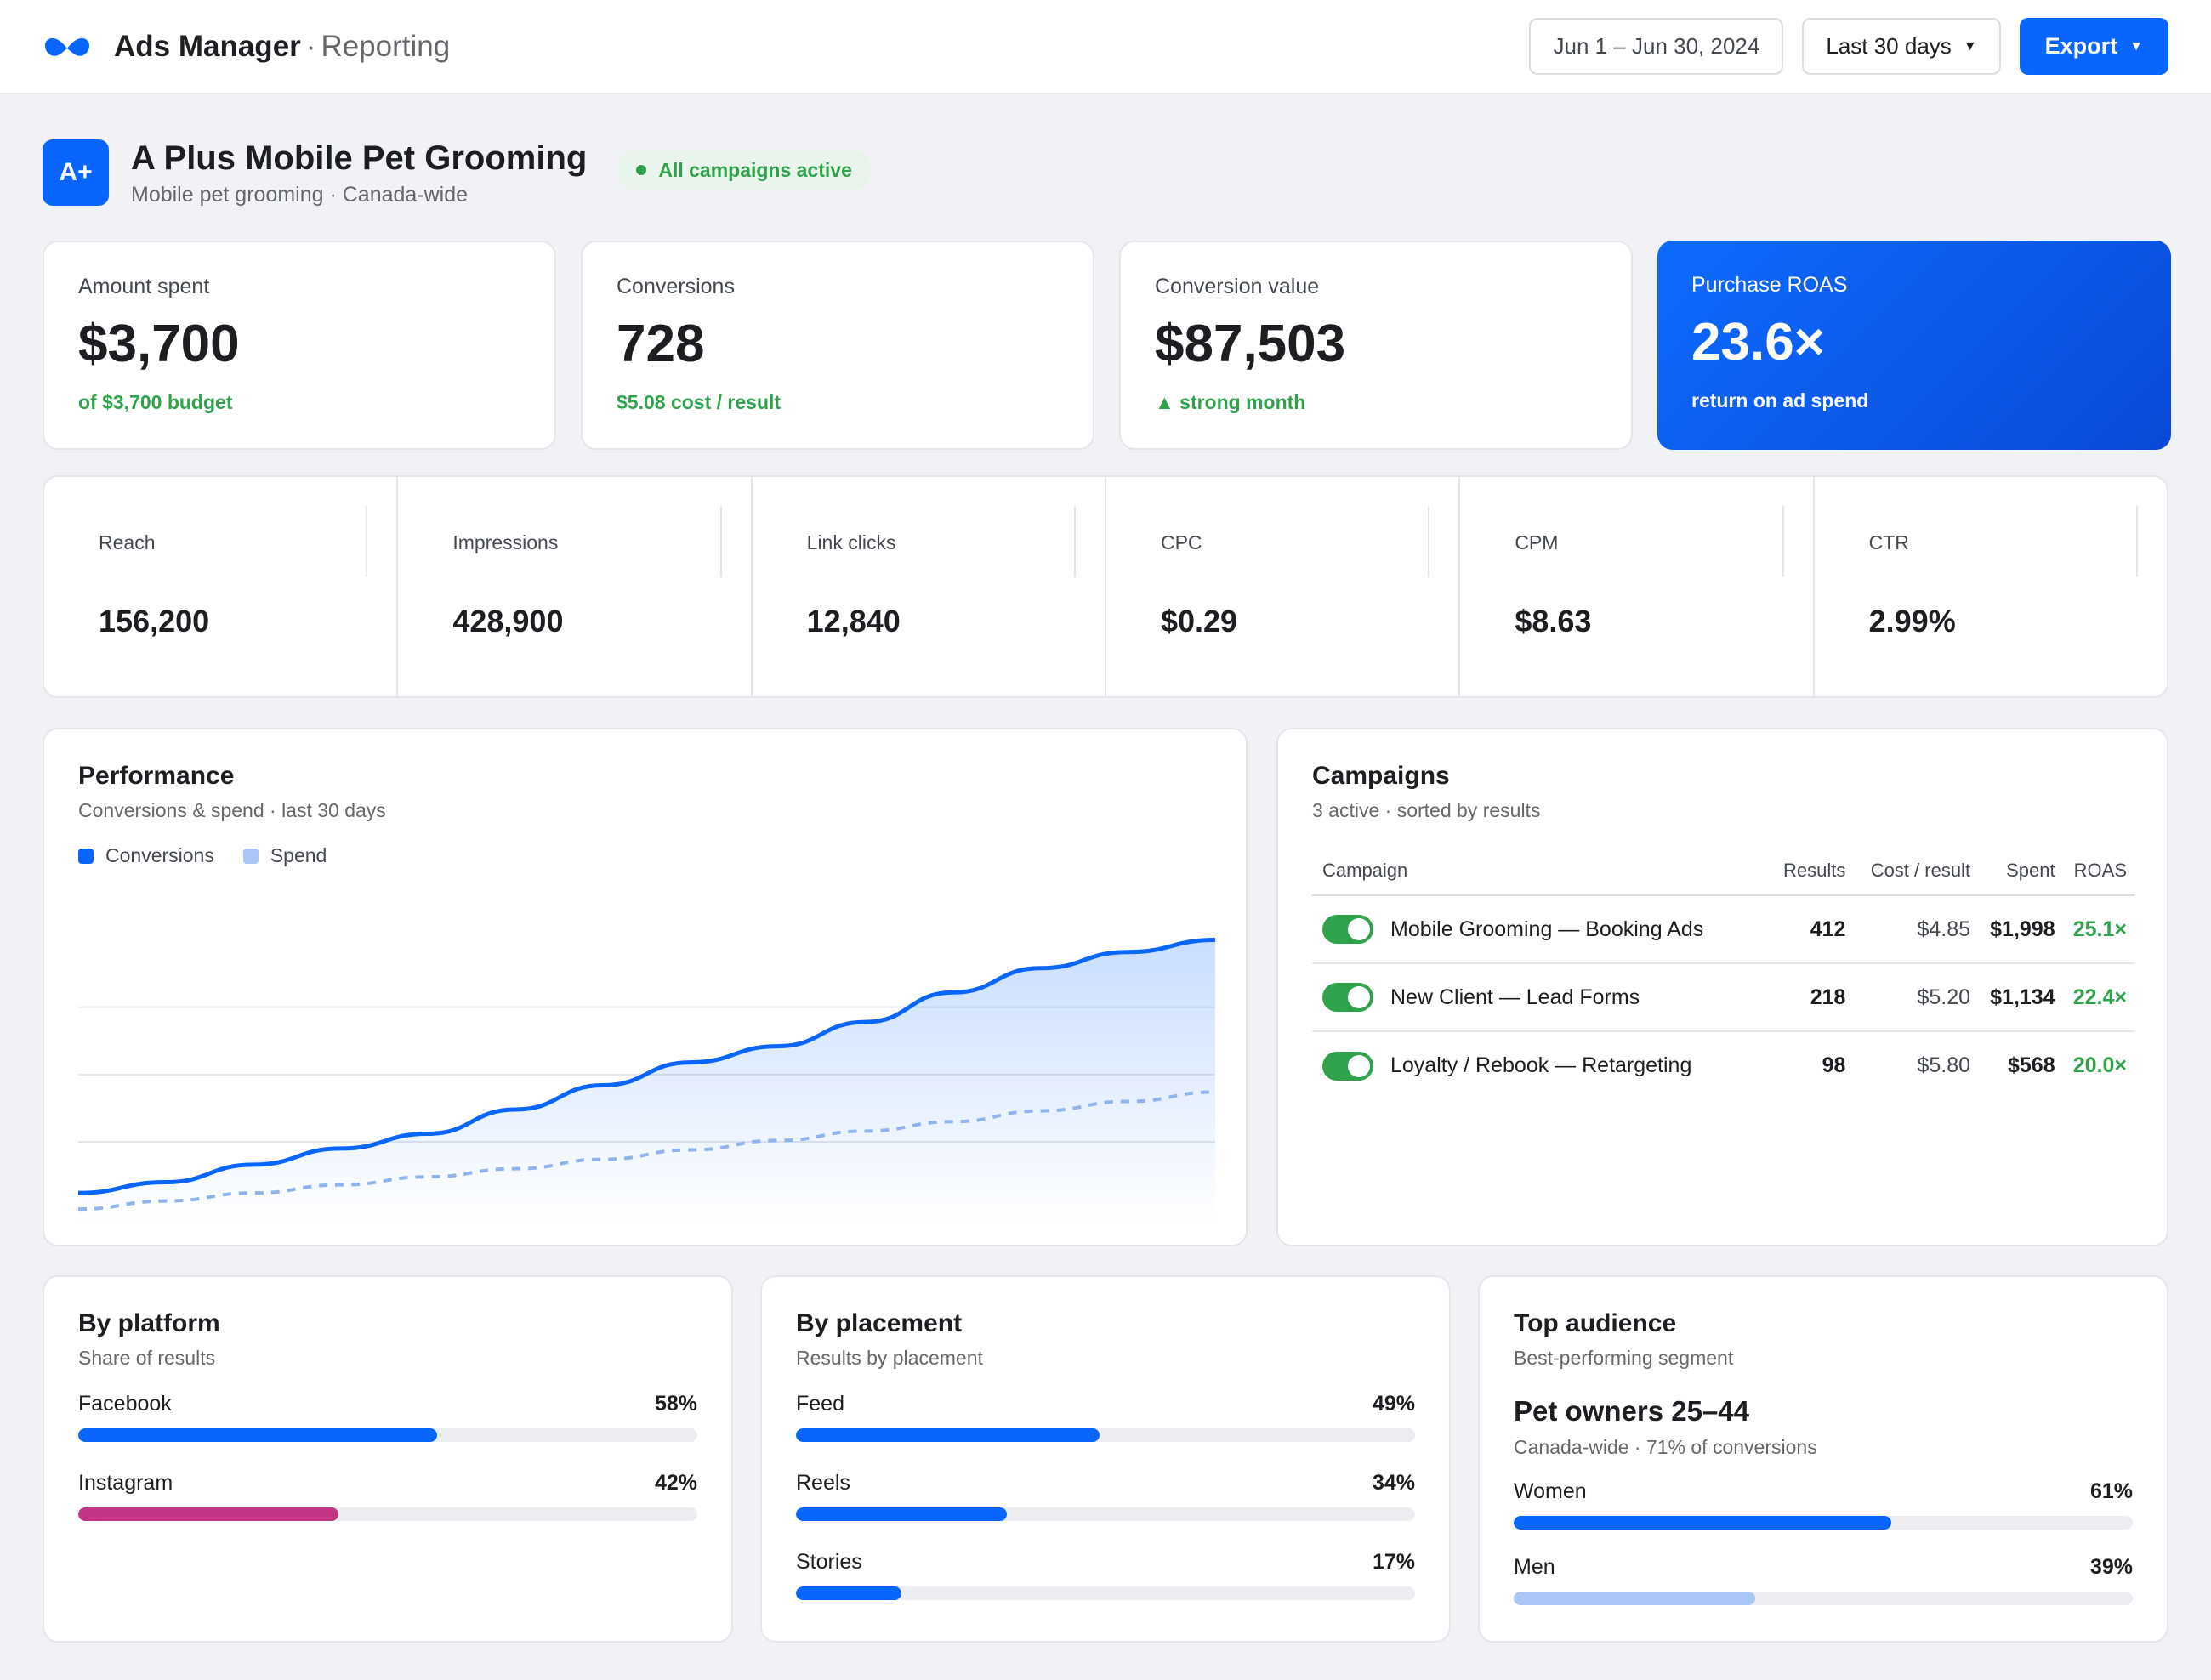 Image resolution: width=2211 pixels, height=1680 pixels. I want to click on campaign-name: Mobile Grooming — Booking Ads, so click(1547, 929).